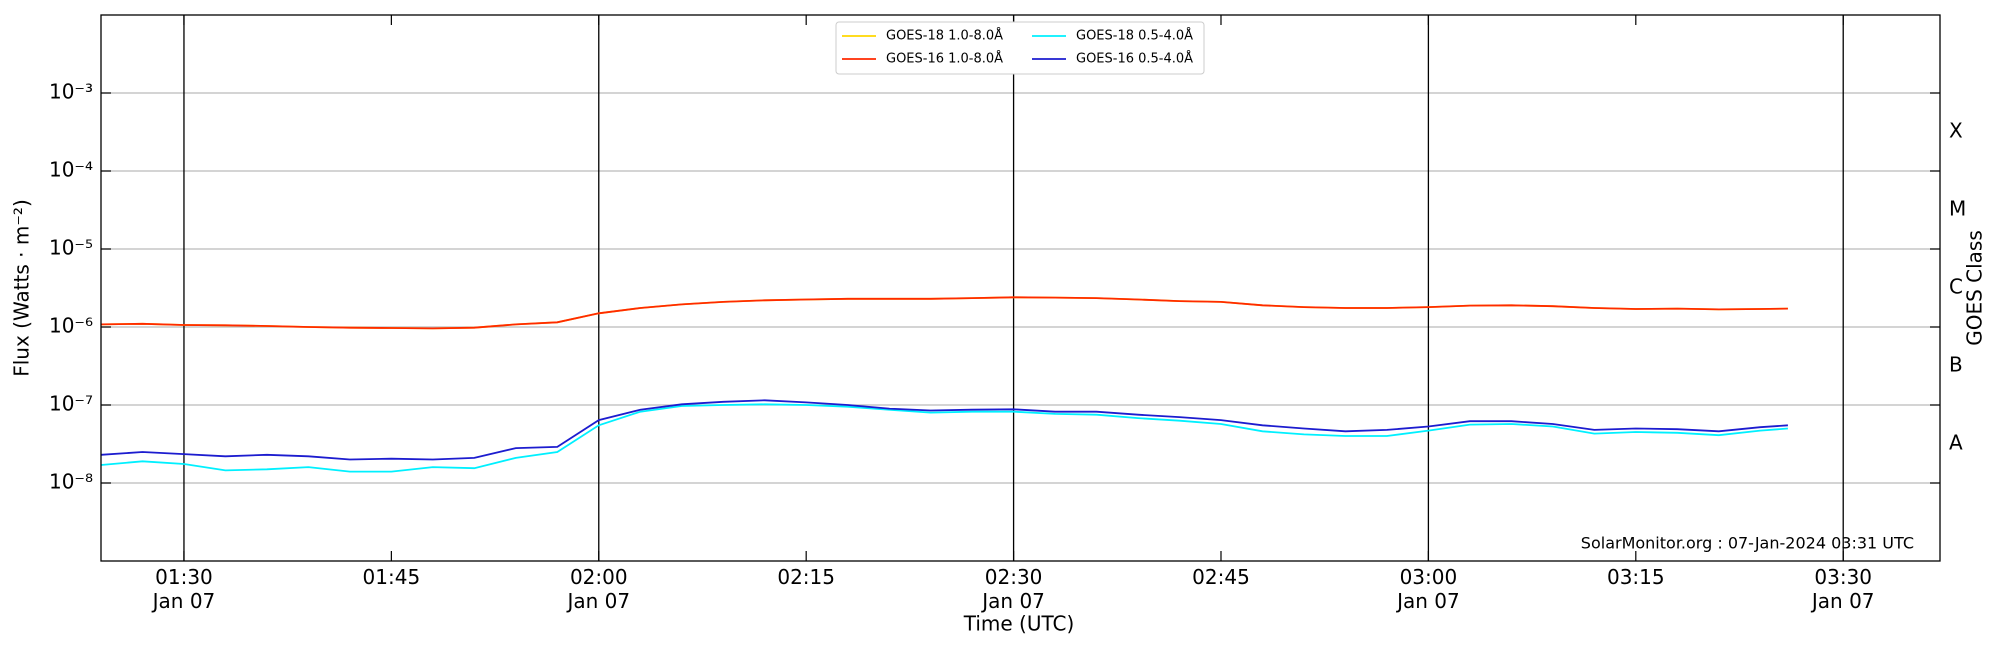 This screenshot has width=2000, height=650. What do you see at coordinates (1013, 589) in the screenshot?
I see `x-tick-label: 02:30 Jan 07` at bounding box center [1013, 589].